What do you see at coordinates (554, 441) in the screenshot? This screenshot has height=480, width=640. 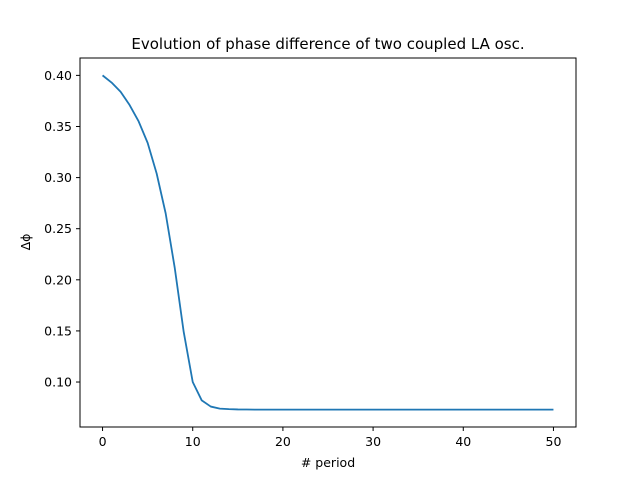 I see `x-tick-label: 50` at bounding box center [554, 441].